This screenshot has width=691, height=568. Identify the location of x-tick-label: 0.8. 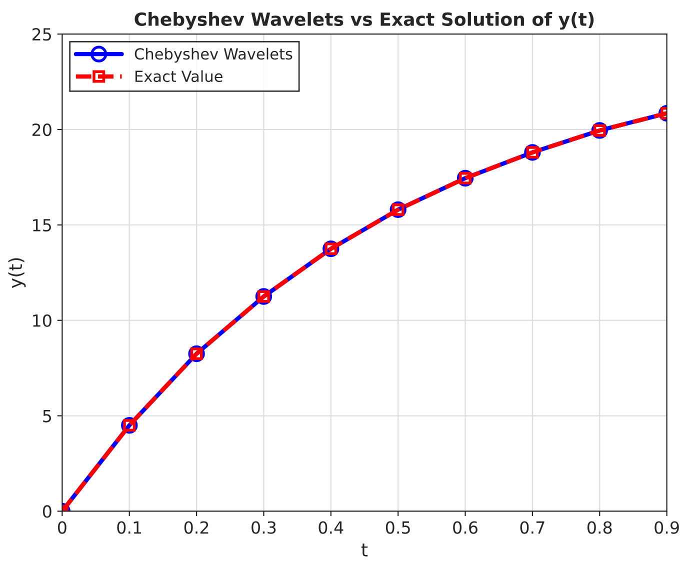
(599, 527).